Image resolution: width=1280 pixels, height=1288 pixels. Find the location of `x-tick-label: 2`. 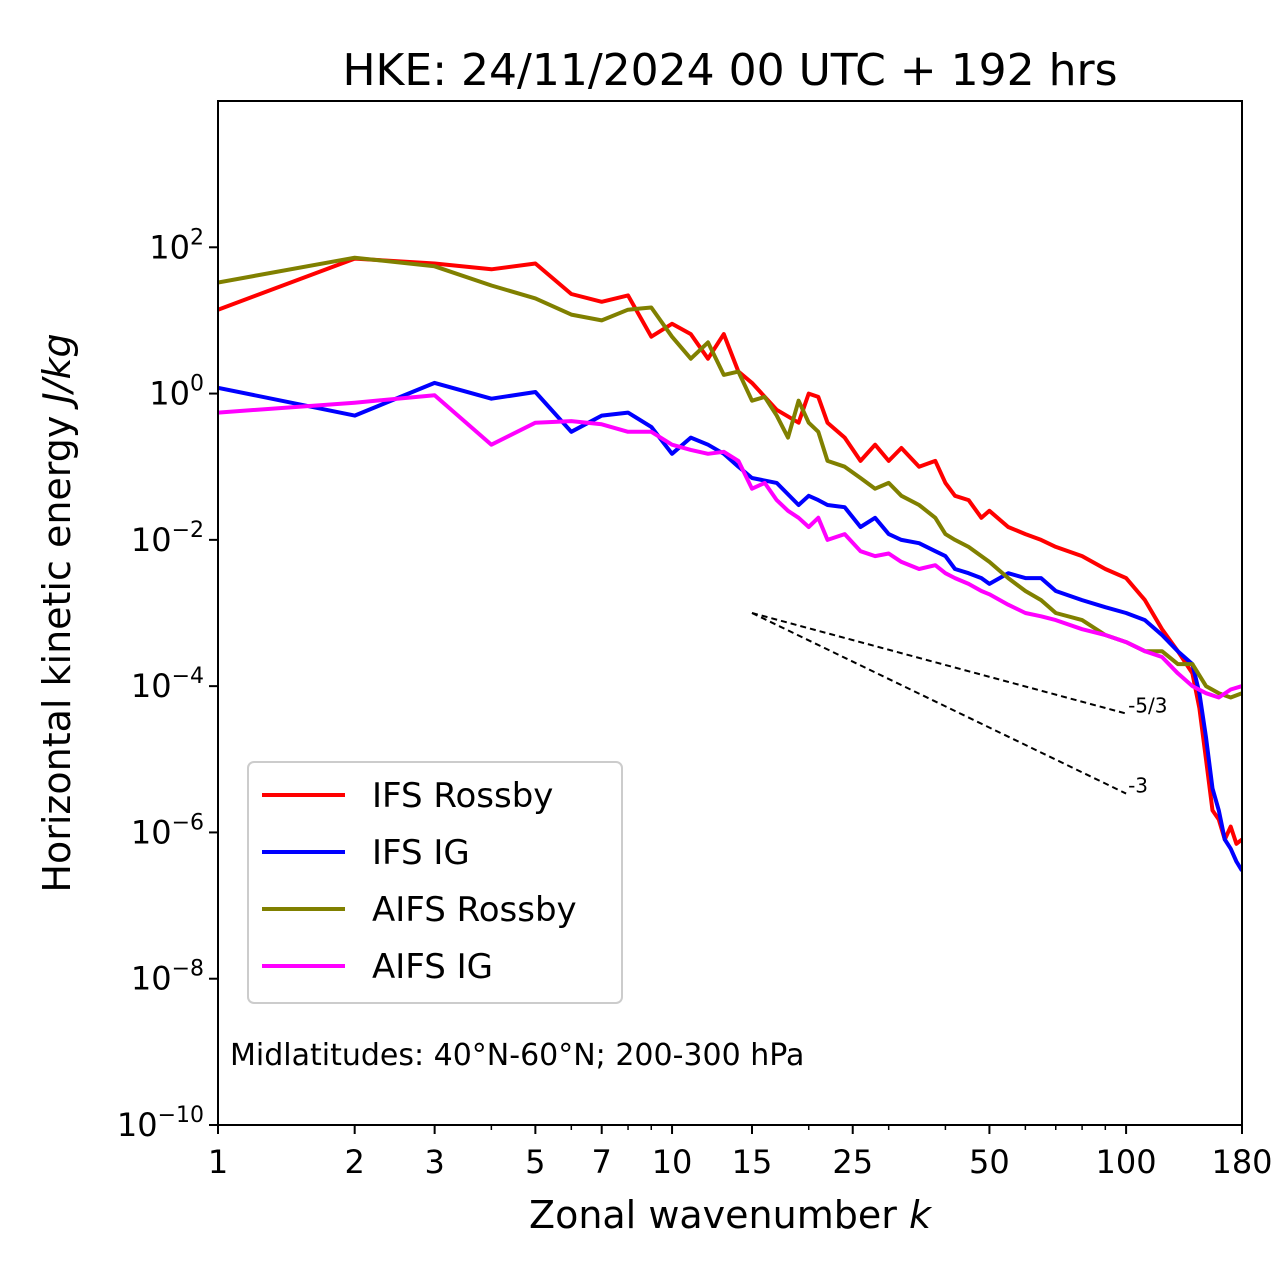

x-tick-label: 2 is located at coordinates (355, 1162).